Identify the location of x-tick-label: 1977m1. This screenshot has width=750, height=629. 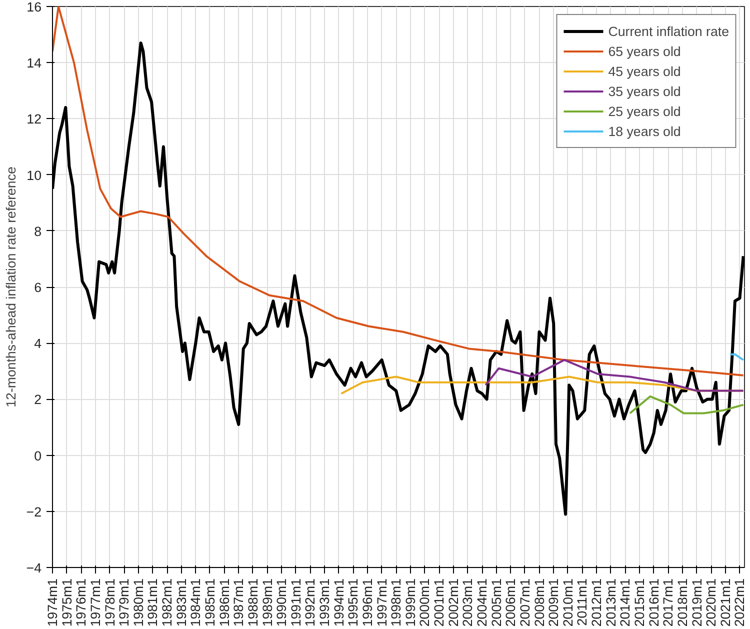
(95, 602).